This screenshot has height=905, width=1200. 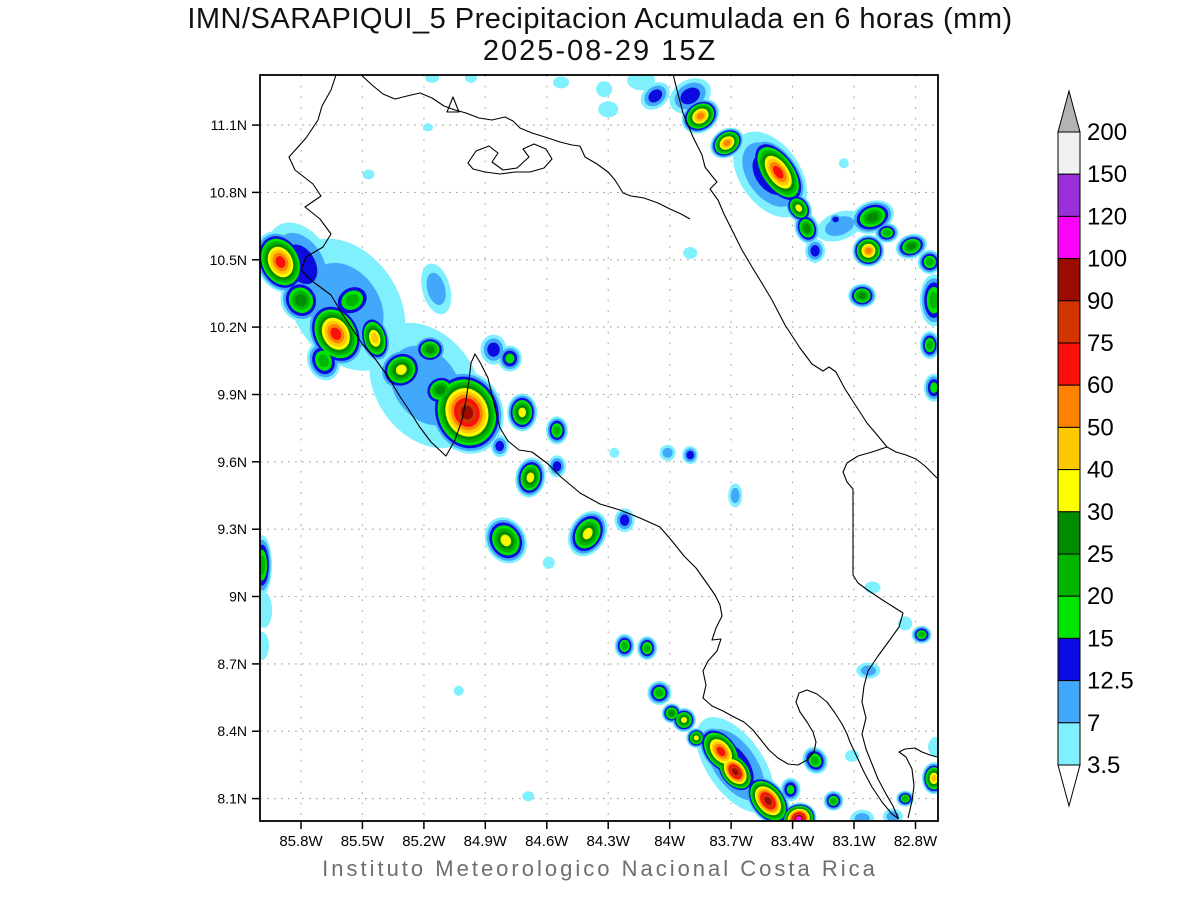 I want to click on valid-time-subtitle: 2025-08-29 15Z, so click(x=600, y=51).